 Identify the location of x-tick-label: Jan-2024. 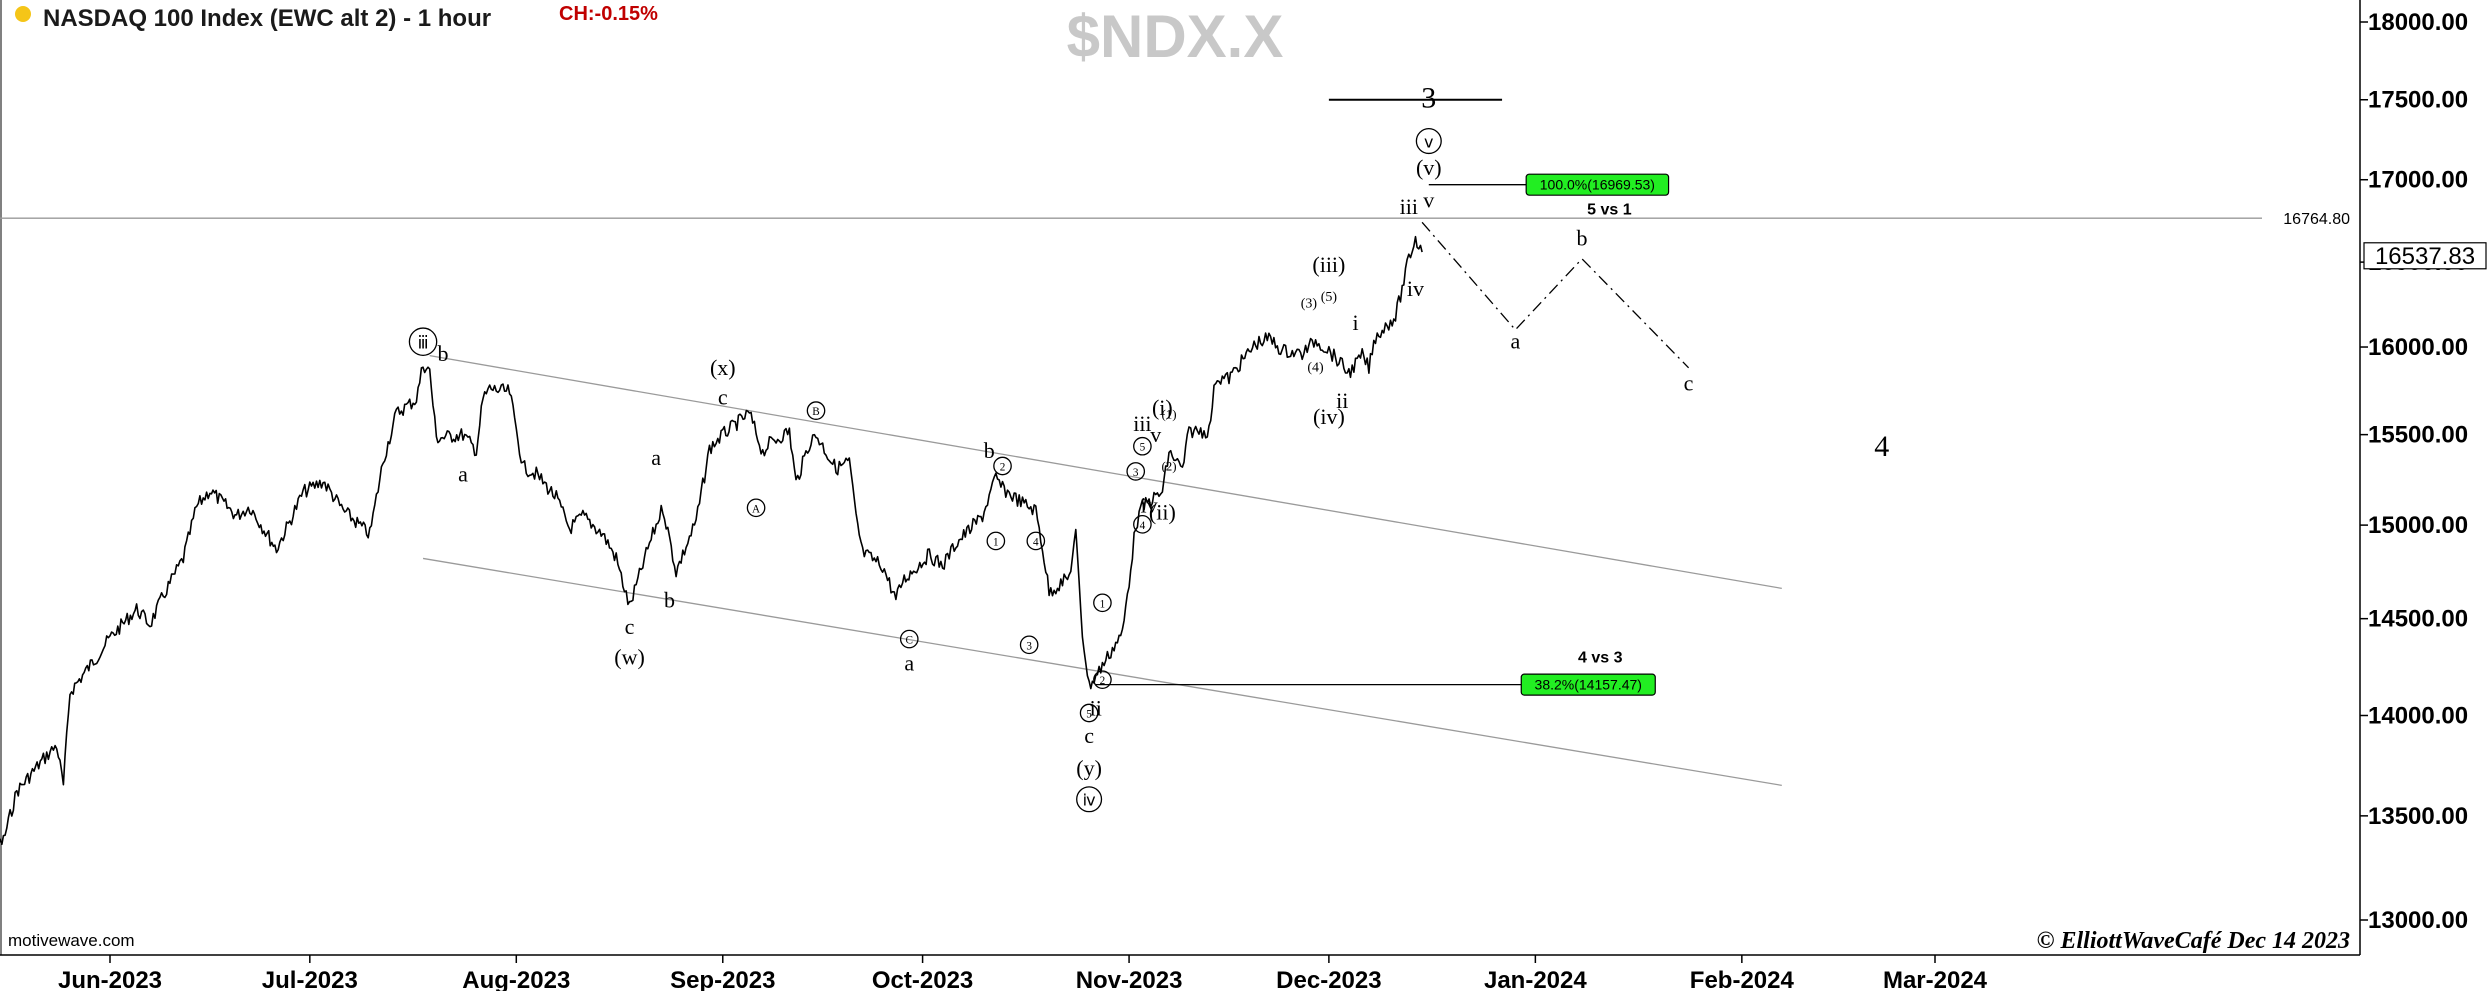
(1535, 979).